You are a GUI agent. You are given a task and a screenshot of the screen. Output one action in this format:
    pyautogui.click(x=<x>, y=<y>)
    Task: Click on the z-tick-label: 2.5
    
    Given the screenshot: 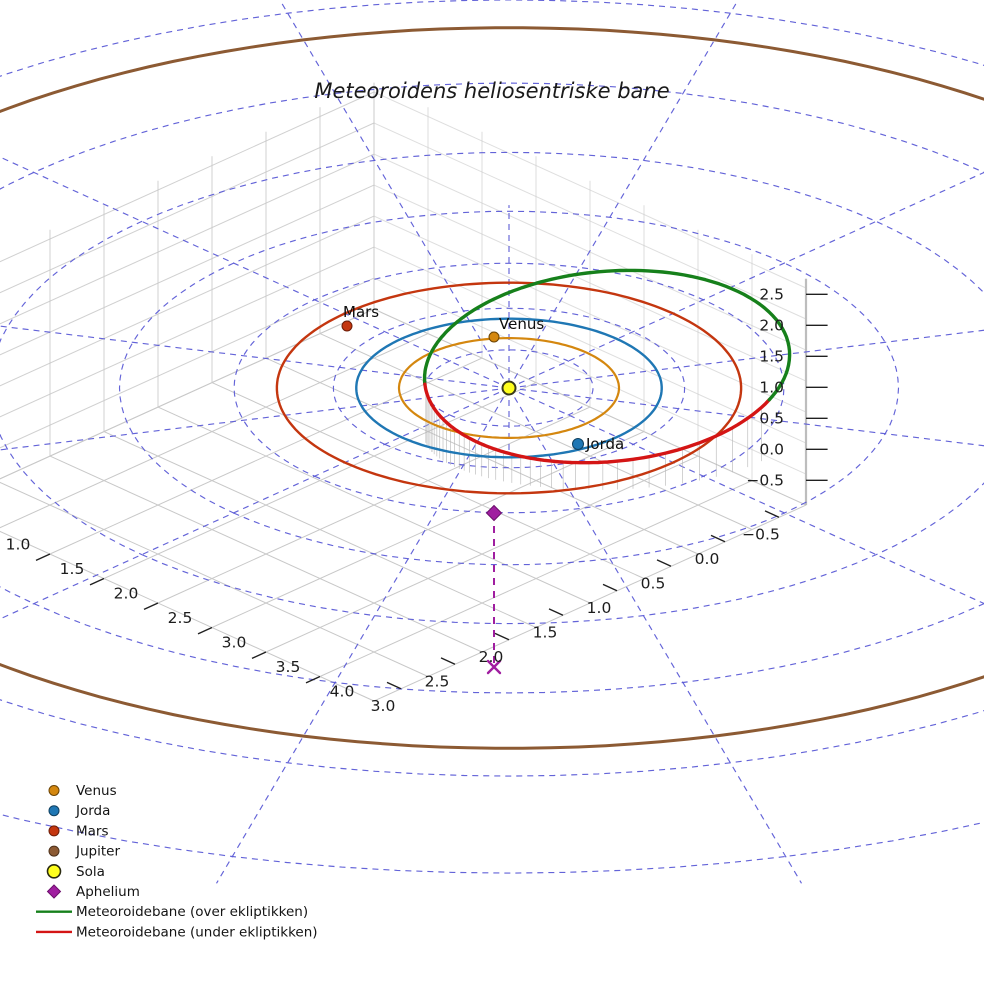 What is the action you would take?
    pyautogui.click(x=771, y=294)
    